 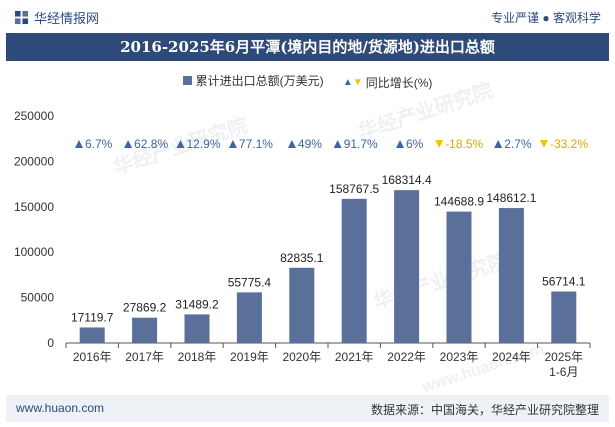 I want to click on bar-value-label: 168314.4, so click(x=407, y=180).